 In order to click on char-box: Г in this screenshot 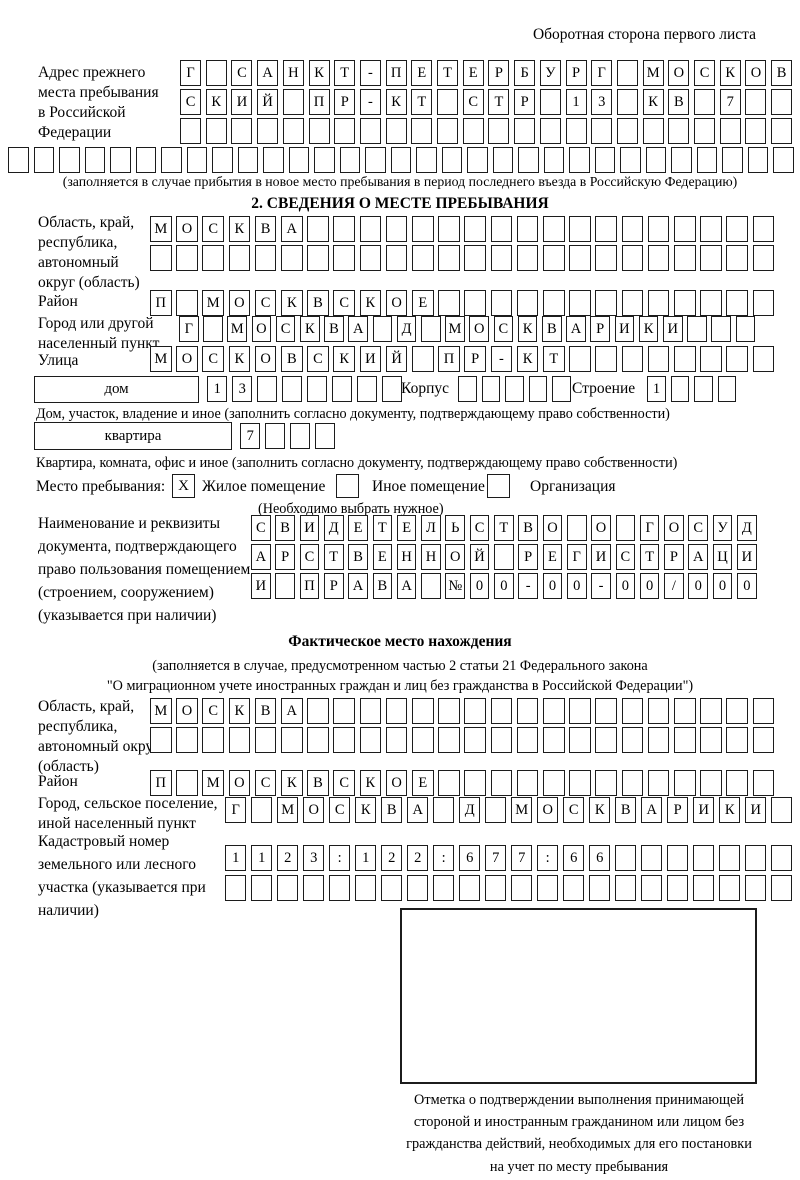, I will do `click(649, 528)`.